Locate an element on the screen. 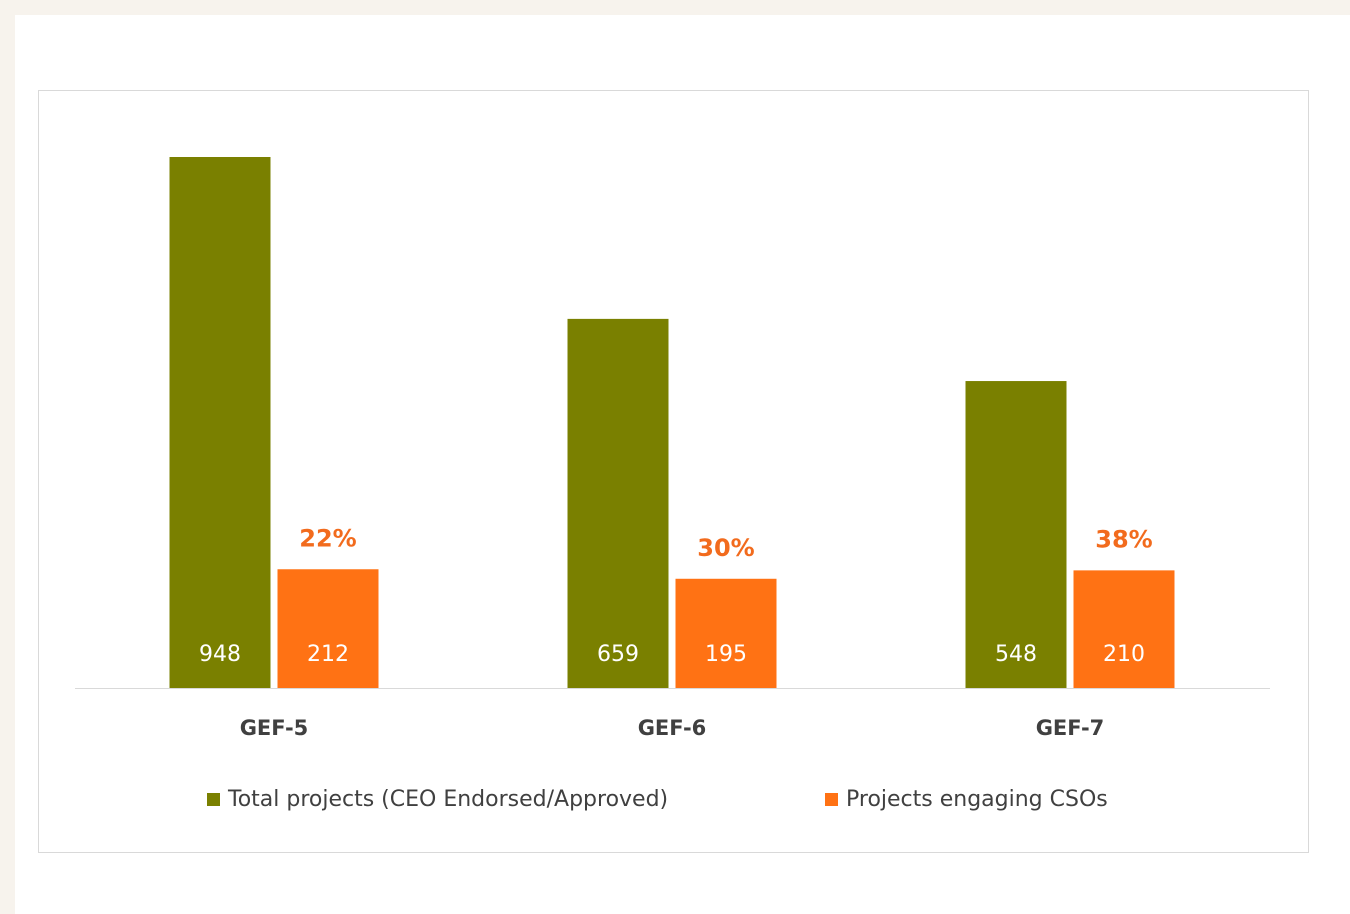  share-label: 22% is located at coordinates (327, 538).